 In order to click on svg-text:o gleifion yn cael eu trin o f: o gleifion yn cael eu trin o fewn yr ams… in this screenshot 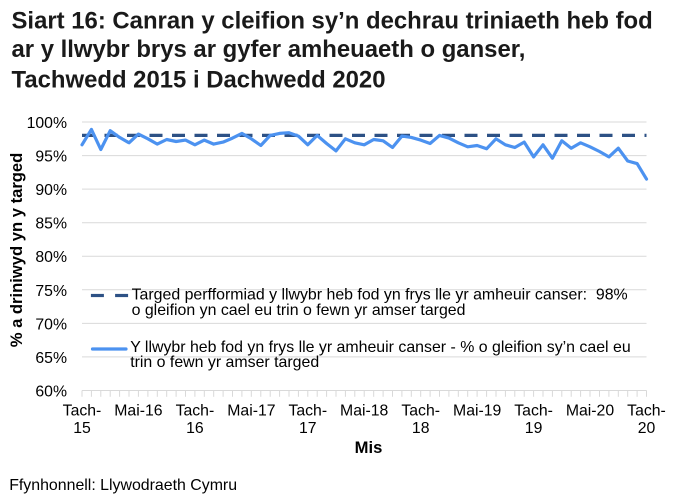, I will do `click(299, 310)`.